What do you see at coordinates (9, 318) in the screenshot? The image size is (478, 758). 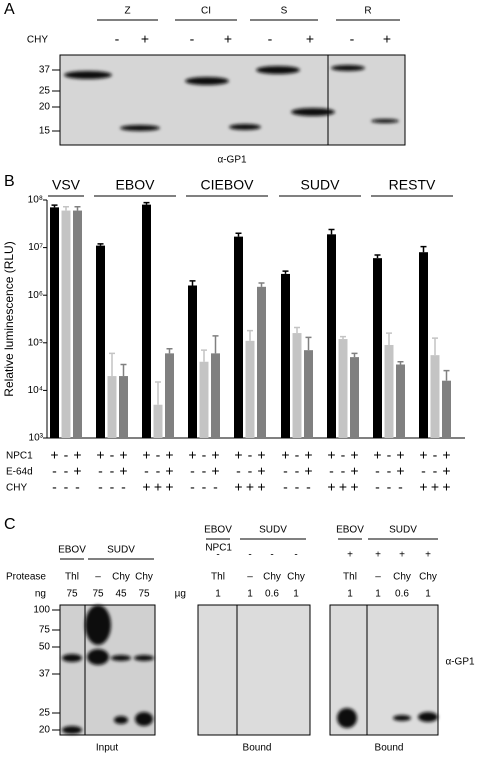 I see `y-axis-label: Relative luminescence (RLU)` at bounding box center [9, 318].